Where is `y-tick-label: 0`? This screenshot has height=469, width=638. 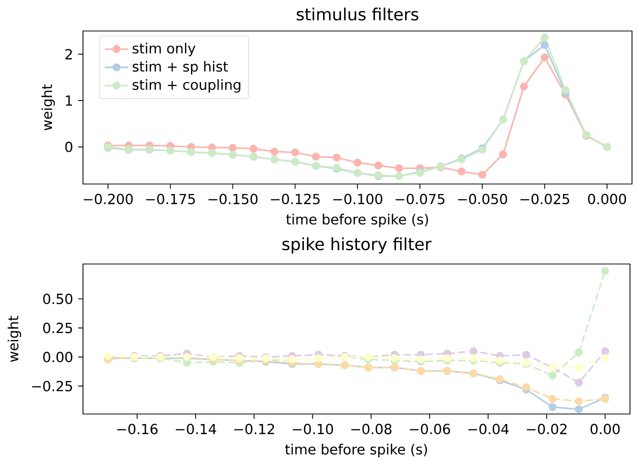
y-tick-label: 0 is located at coordinates (68, 147).